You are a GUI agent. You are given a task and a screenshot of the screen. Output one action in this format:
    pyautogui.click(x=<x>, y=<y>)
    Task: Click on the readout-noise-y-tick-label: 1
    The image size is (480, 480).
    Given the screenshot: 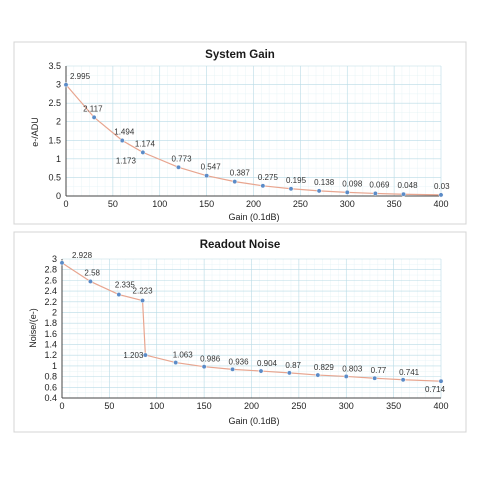 What is the action you would take?
    pyautogui.click(x=54, y=366)
    